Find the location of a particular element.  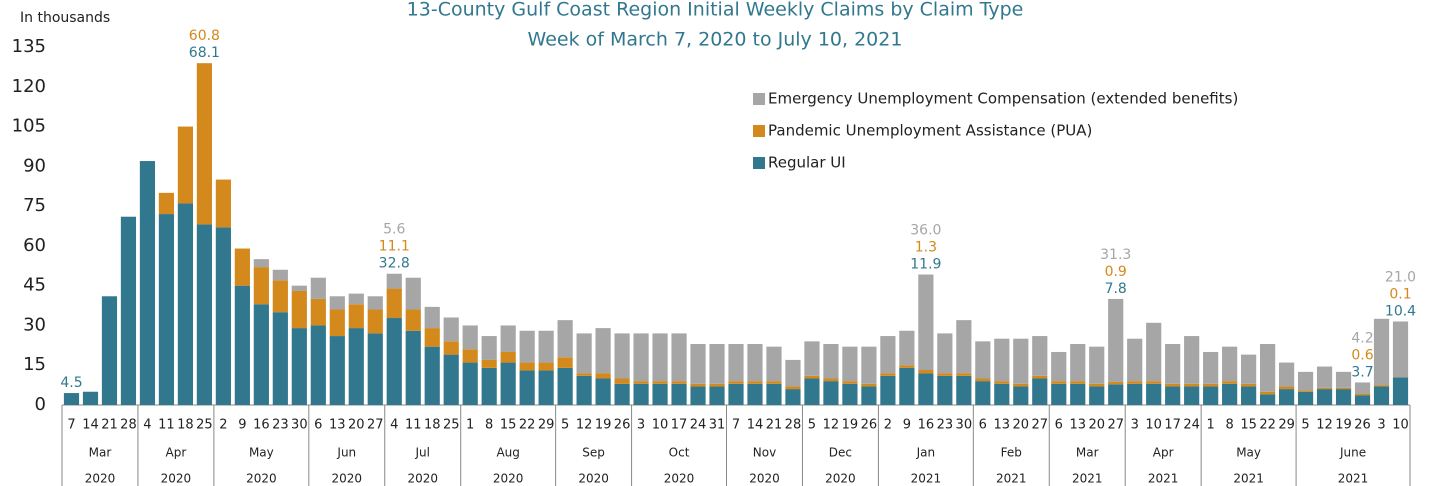

y-tick-label: 75 is located at coordinates (34, 205).